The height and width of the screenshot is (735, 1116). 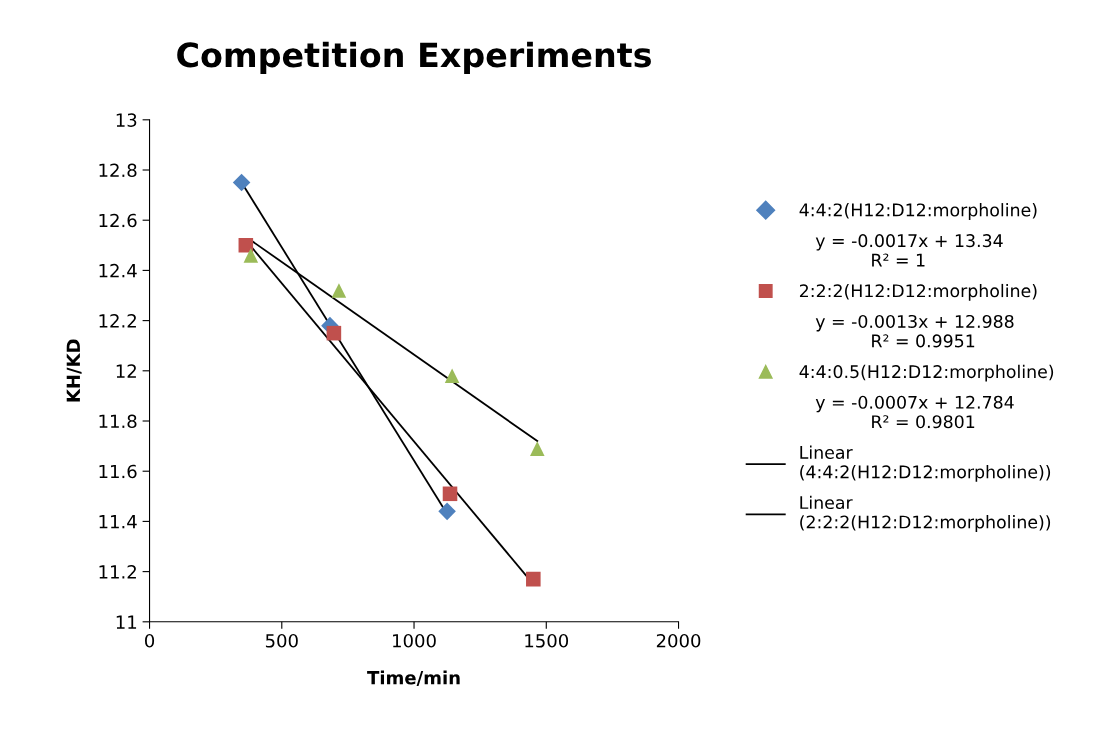 What do you see at coordinates (74, 370) in the screenshot?
I see `y-axis-title: KH/KD` at bounding box center [74, 370].